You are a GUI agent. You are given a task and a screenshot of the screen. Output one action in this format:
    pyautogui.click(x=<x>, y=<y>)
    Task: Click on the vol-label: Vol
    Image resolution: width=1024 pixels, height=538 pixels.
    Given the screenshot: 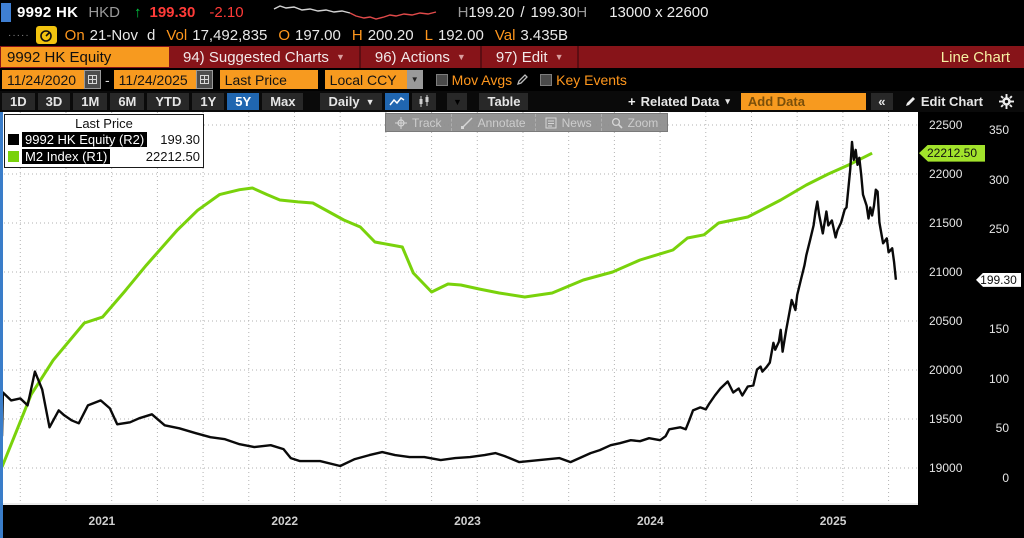 What is the action you would take?
    pyautogui.click(x=177, y=35)
    